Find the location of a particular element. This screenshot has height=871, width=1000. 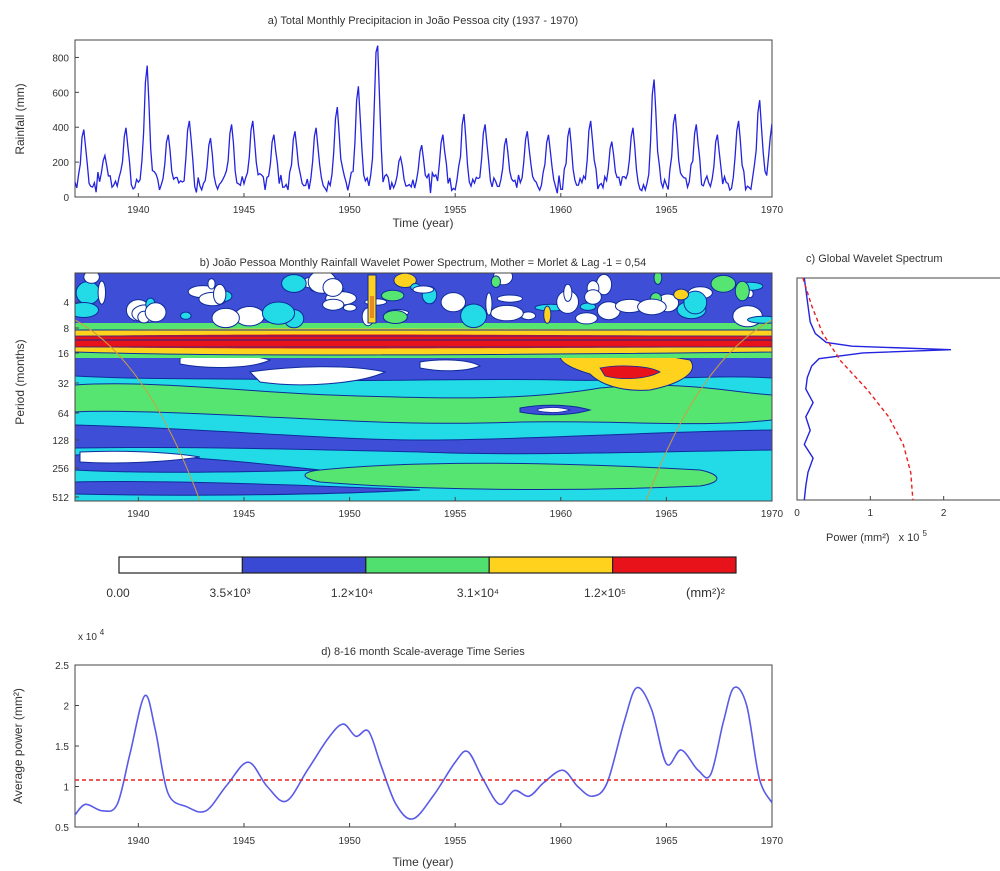

panel-d-xtick-label: 1960 is located at coordinates (561, 841).